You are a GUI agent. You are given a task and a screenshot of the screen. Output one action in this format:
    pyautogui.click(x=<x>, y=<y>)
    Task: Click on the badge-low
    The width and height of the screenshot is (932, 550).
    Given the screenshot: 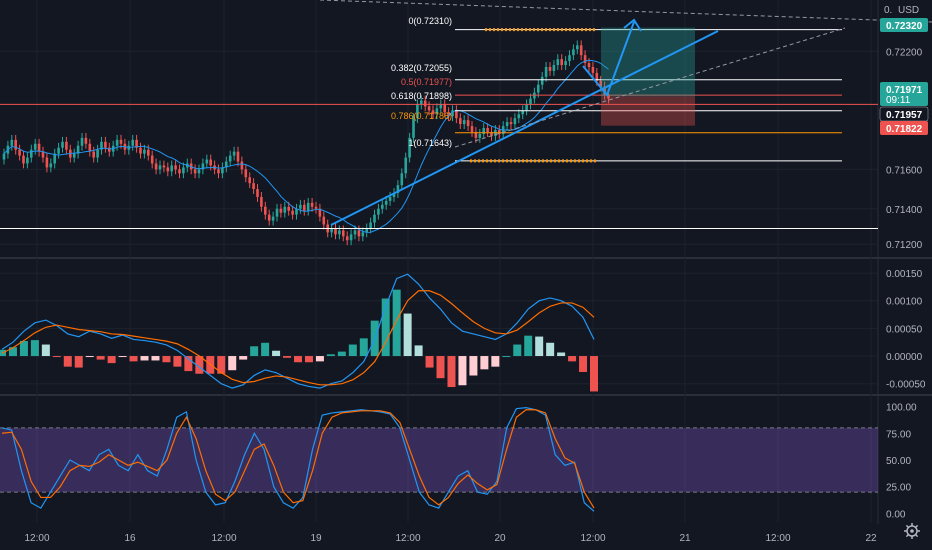 What is the action you would take?
    pyautogui.click(x=904, y=128)
    